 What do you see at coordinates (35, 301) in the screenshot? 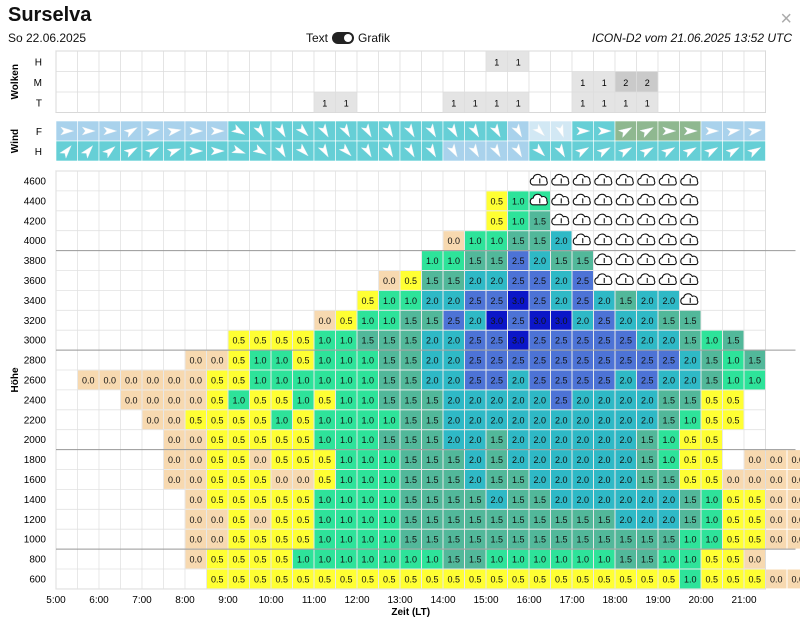
I see `y-tick-label: 3400` at bounding box center [35, 301].